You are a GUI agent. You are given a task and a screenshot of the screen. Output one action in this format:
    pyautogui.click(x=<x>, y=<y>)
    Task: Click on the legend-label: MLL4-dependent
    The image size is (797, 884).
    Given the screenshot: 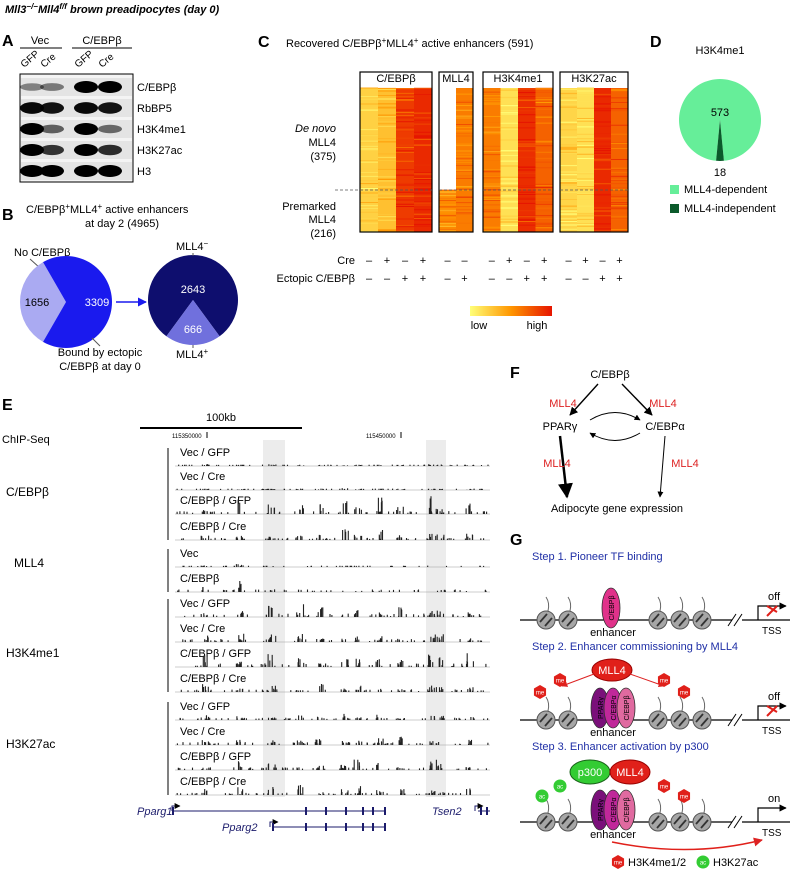 What is the action you would take?
    pyautogui.click(x=725, y=190)
    